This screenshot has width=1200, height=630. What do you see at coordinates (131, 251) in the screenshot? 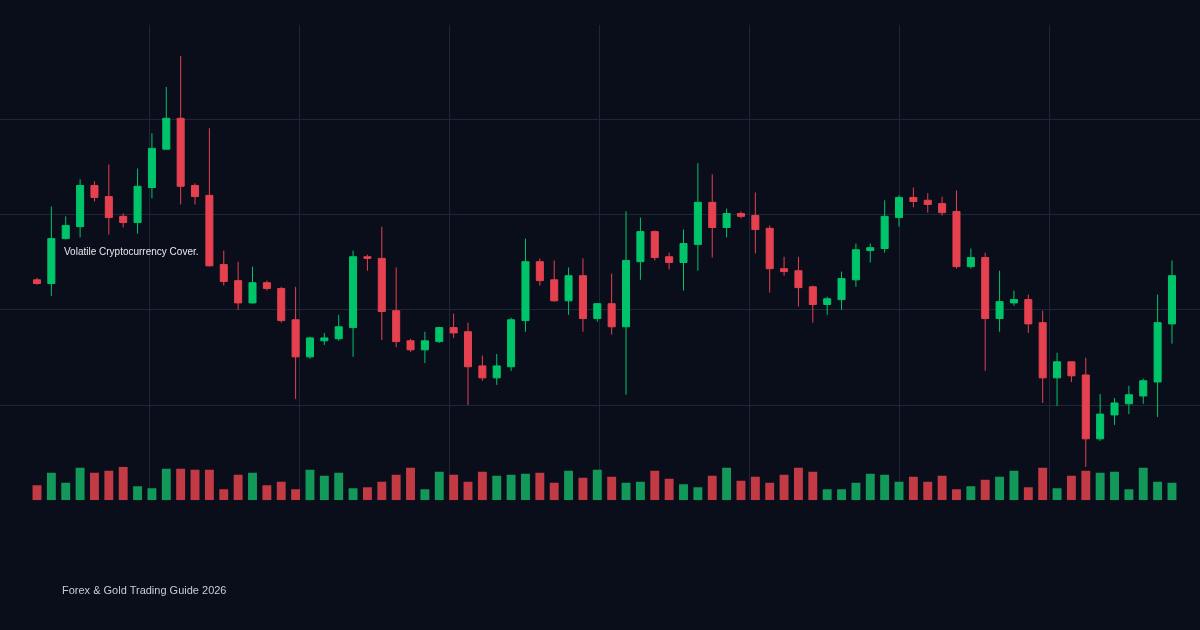
I see `annotation: Volatile Cryptocurrency Cover.` at bounding box center [131, 251].